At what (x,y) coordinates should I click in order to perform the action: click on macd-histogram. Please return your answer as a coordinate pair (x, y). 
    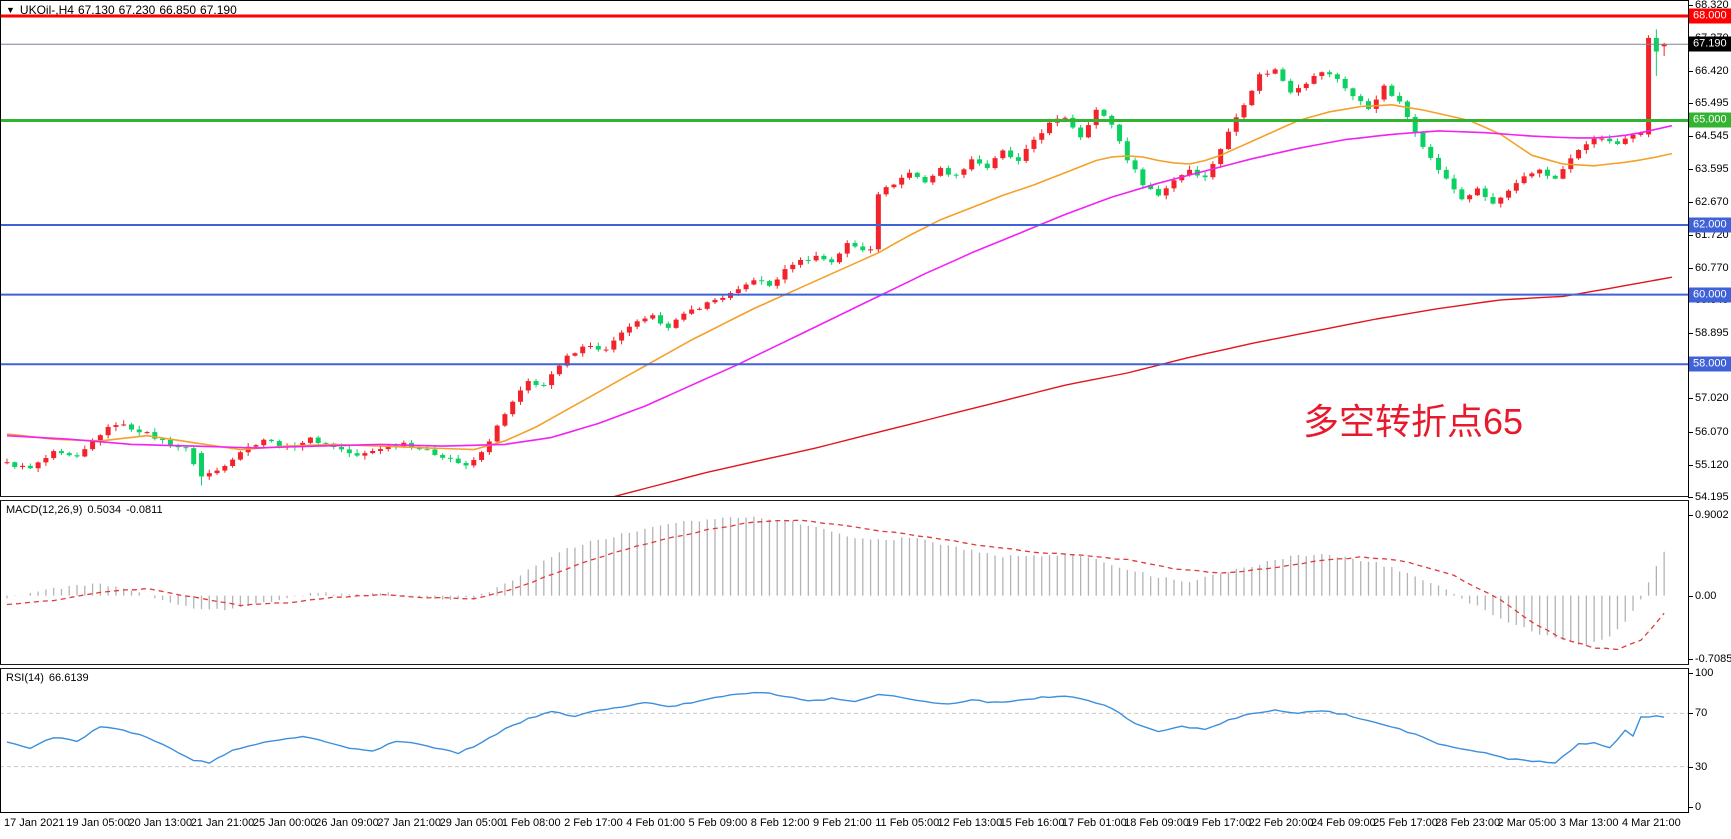
    Looking at the image, I should click on (835, 581).